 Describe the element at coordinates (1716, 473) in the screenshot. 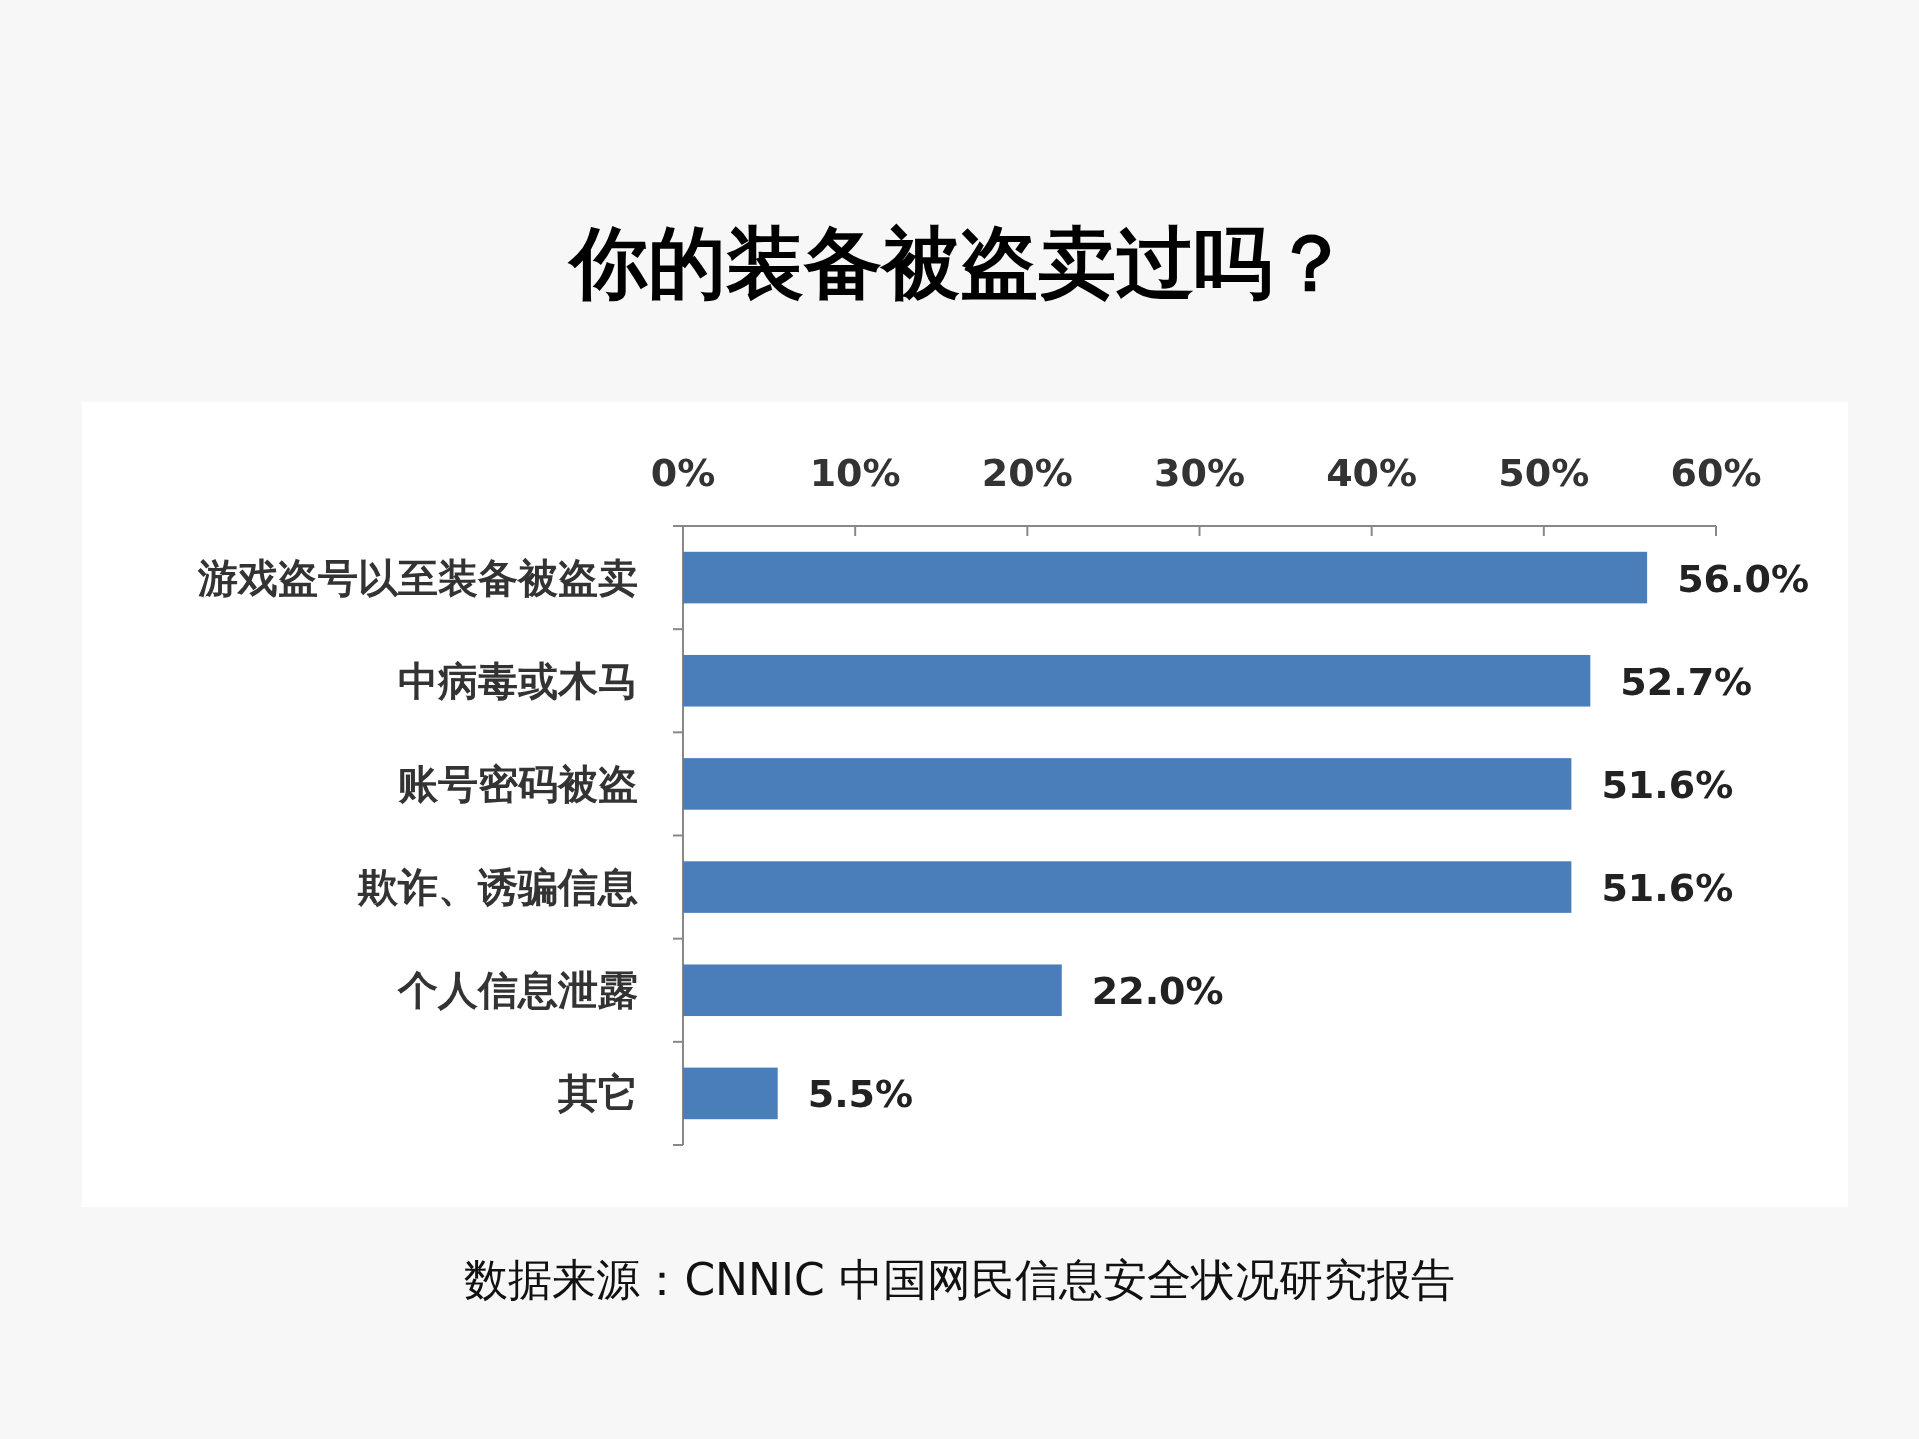

I see `x-tick-label: 60%` at that location.